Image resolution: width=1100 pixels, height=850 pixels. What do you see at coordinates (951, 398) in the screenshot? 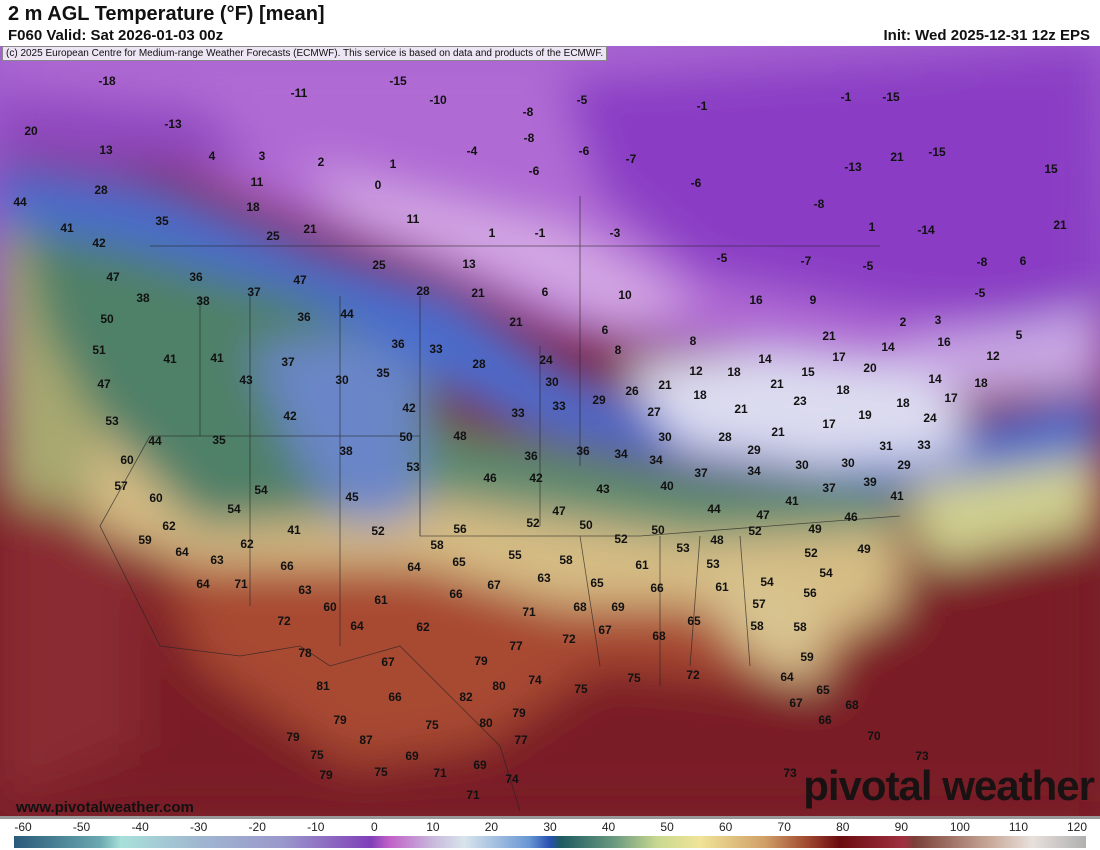
I see `temperature-label: 17` at bounding box center [951, 398].